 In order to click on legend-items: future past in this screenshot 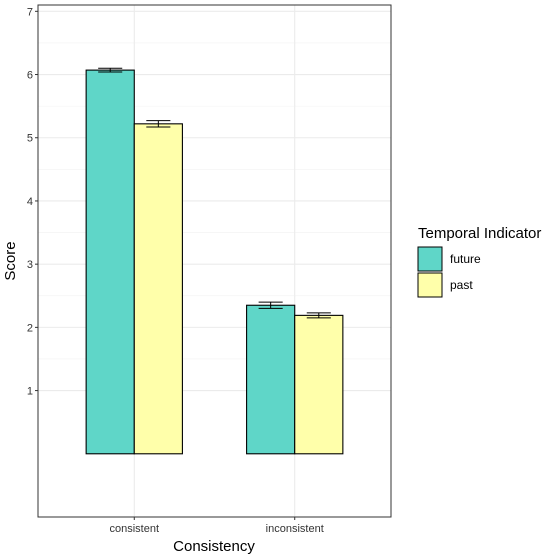, I will do `click(449, 272)`.